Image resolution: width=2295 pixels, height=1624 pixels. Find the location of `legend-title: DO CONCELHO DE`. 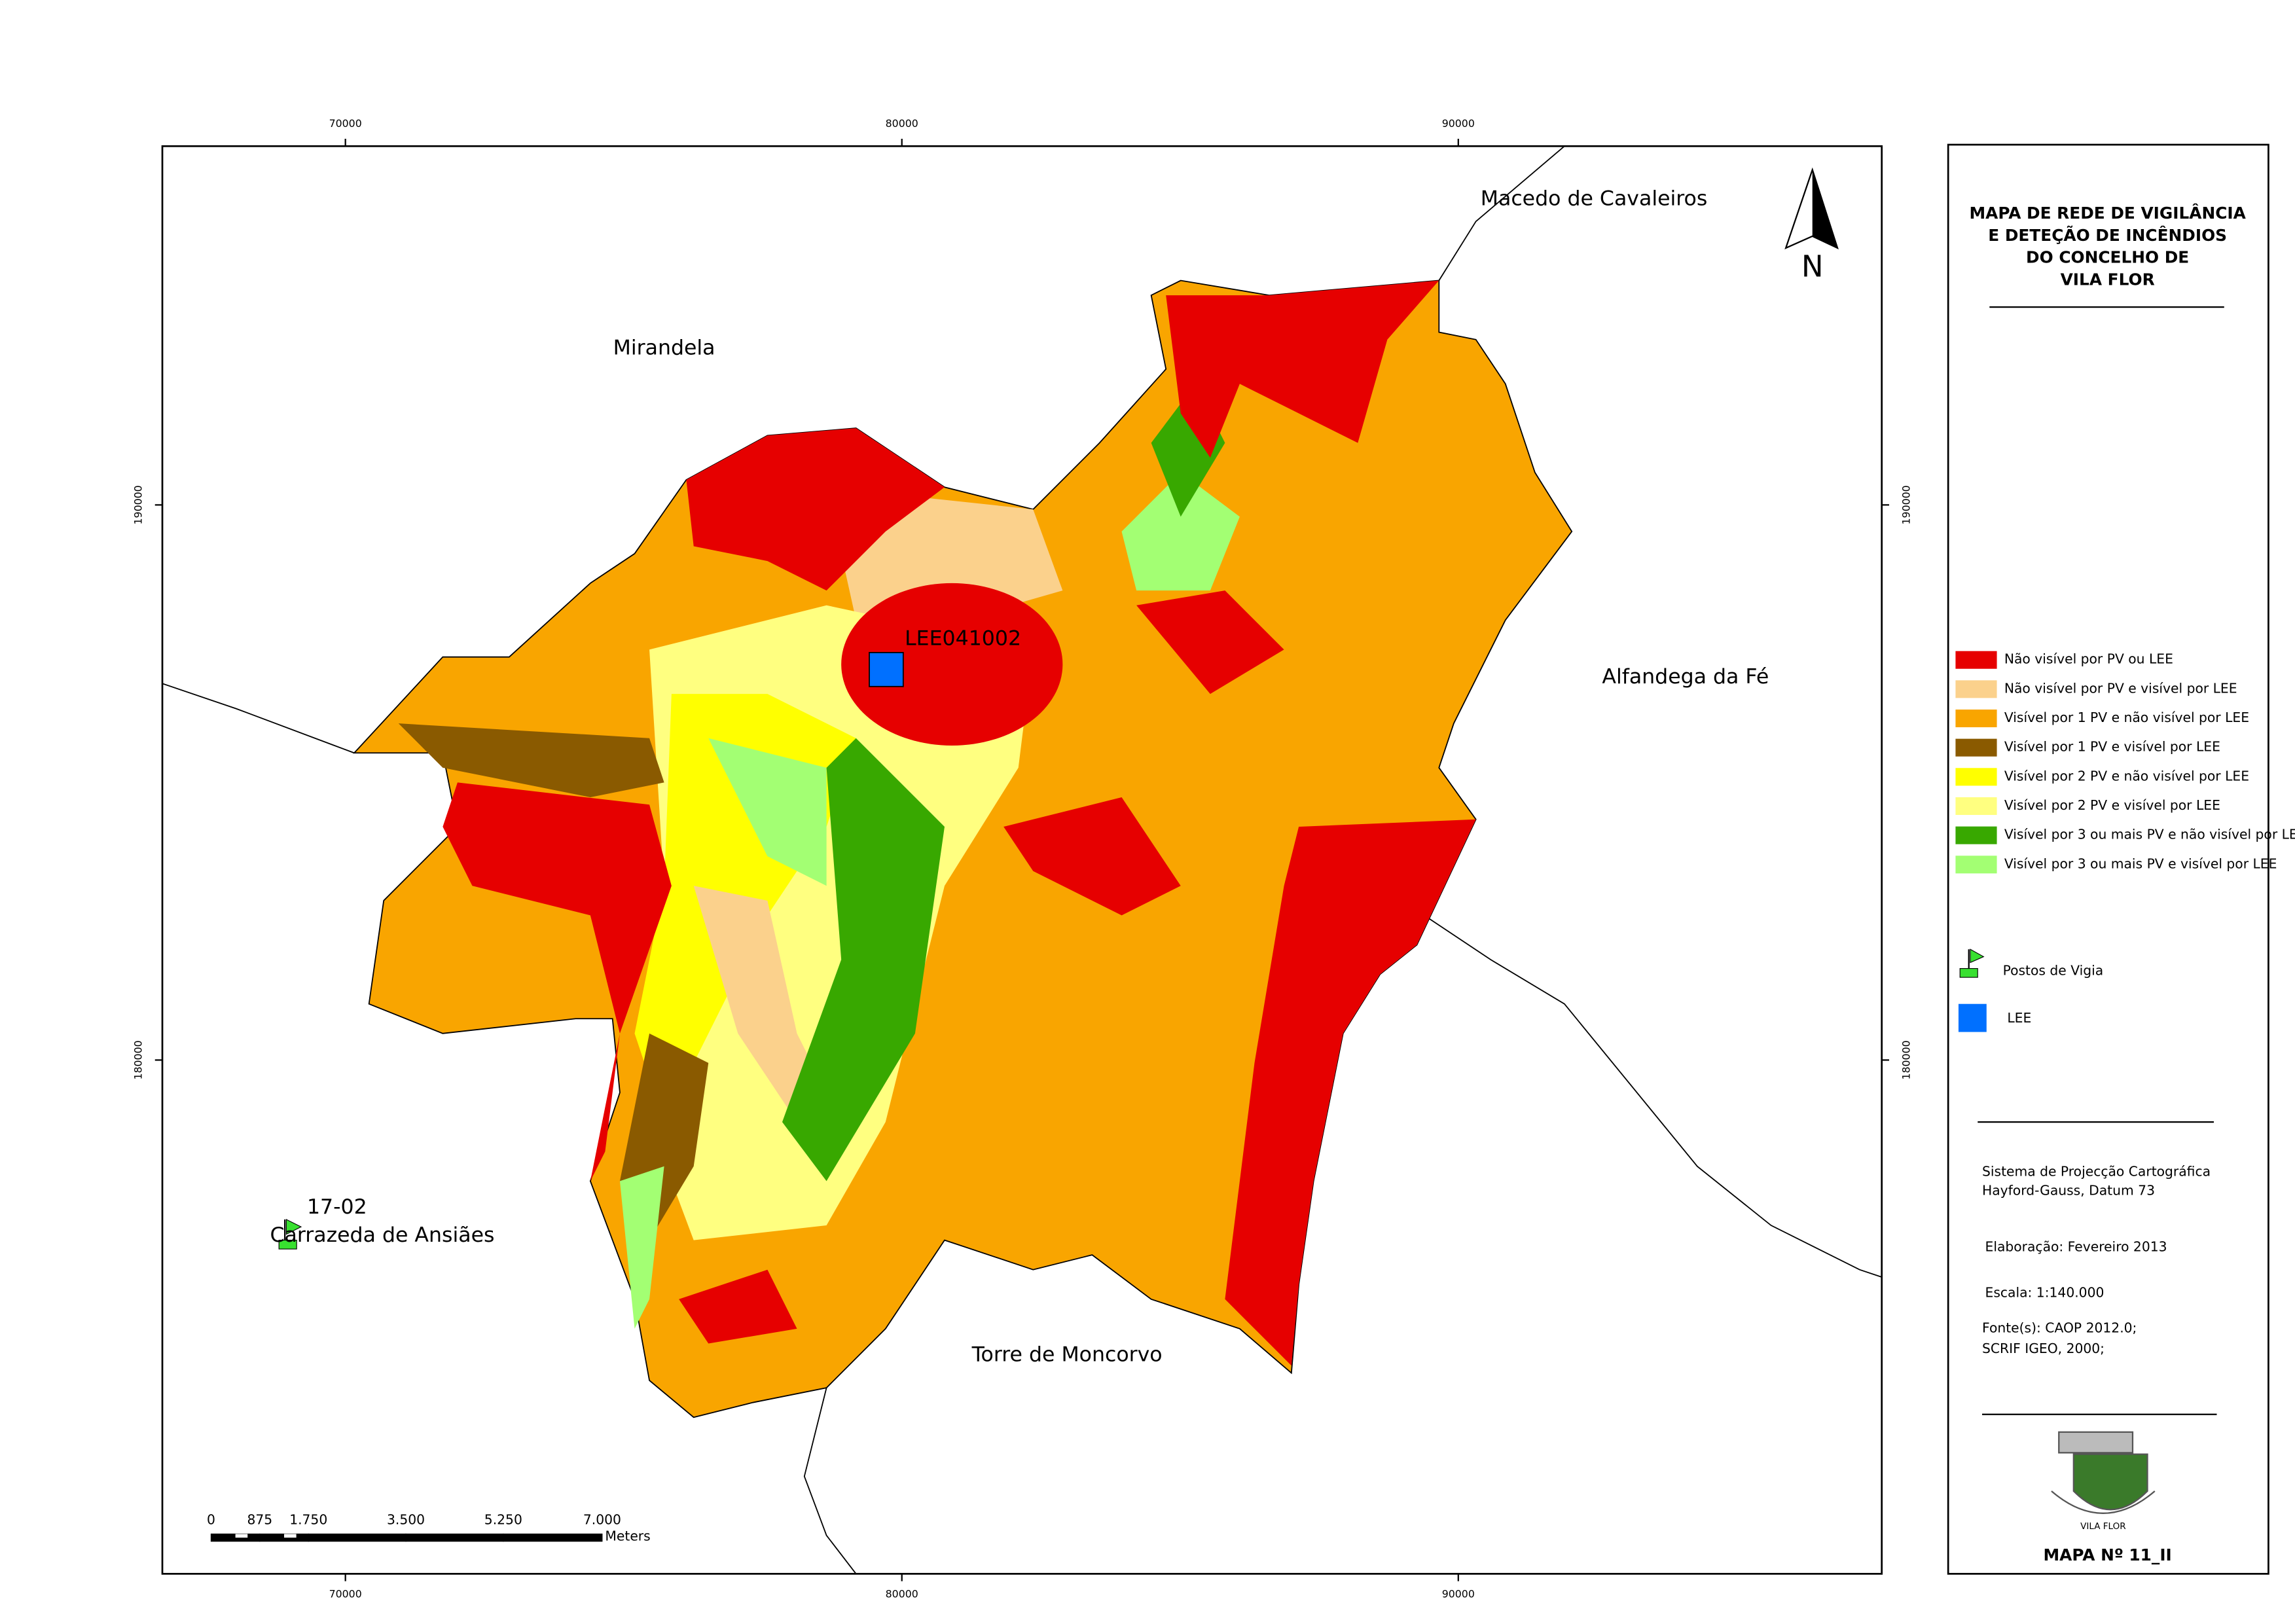

legend-title: DO CONCELHO DE is located at coordinates (2108, 257).